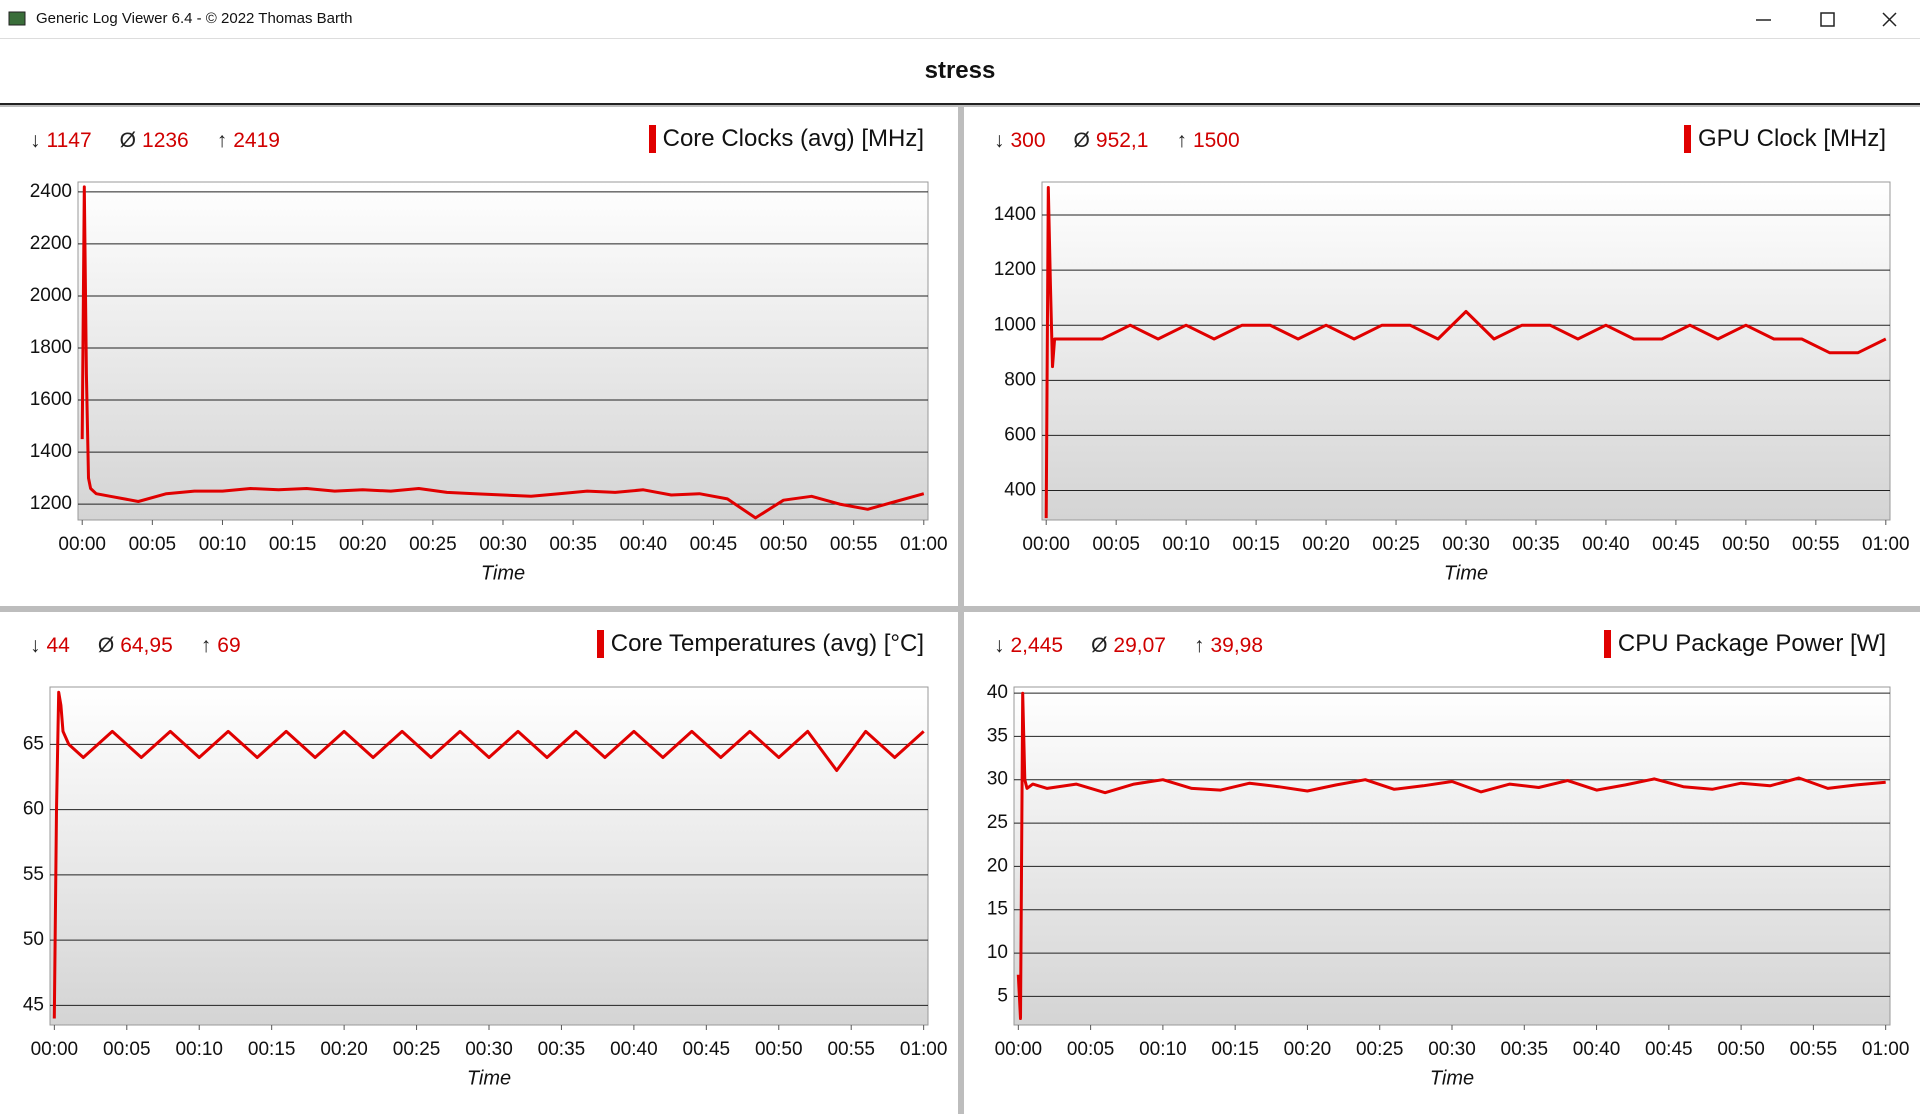  What do you see at coordinates (33, 809) in the screenshot?
I see `y-tick-label: 60` at bounding box center [33, 809].